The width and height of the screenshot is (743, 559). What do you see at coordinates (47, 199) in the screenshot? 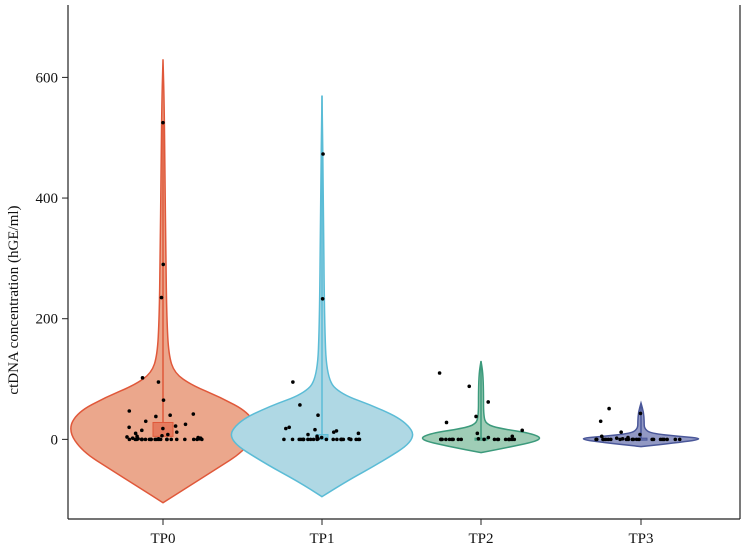
I see `y-tick-label: 400` at bounding box center [47, 199].